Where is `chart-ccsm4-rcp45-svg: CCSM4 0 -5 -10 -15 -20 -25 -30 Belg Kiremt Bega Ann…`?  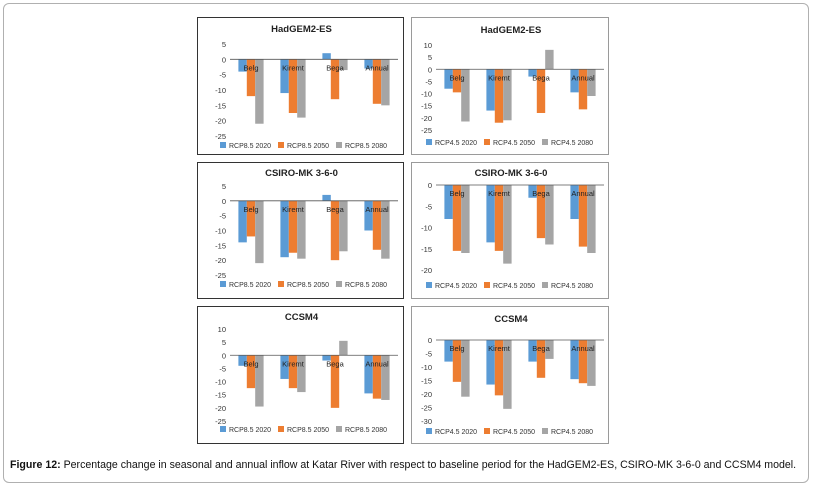
chart-ccsm4-rcp45-svg: CCSM4 0 -5 -10 -15 -20 -25 -30 Belg Kiremt Bega Ann… is located at coordinates (512, 375).